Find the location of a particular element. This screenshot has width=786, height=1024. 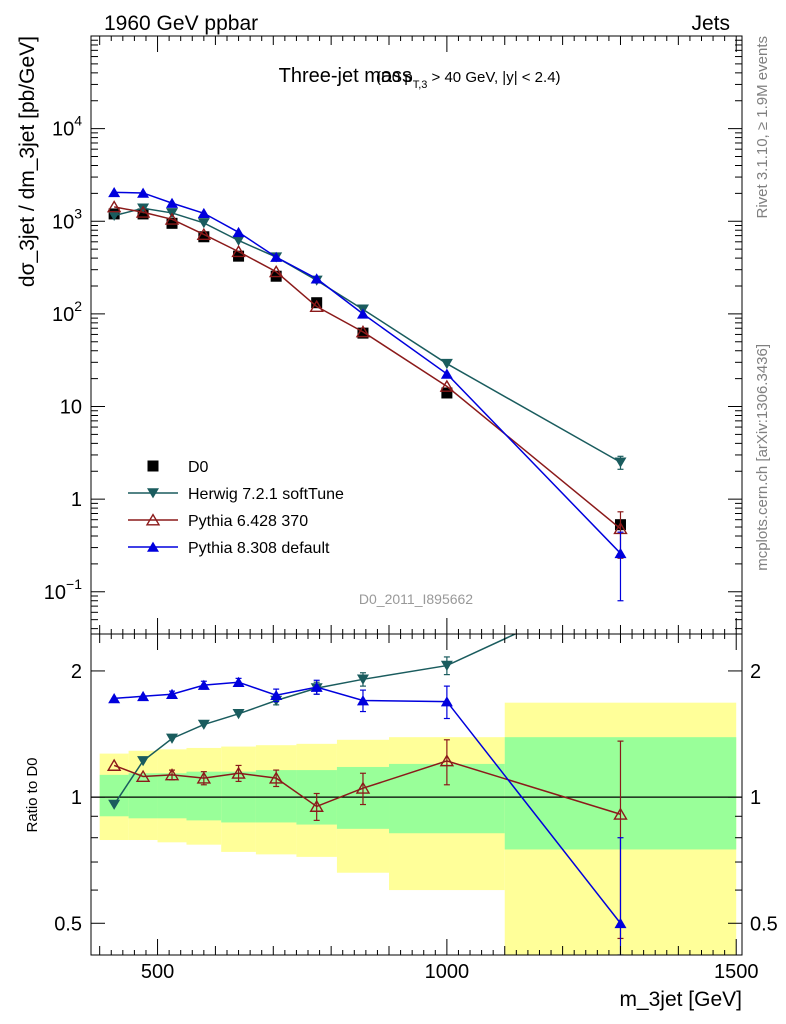

y-tick-label: 10³ is located at coordinates (67, 219).